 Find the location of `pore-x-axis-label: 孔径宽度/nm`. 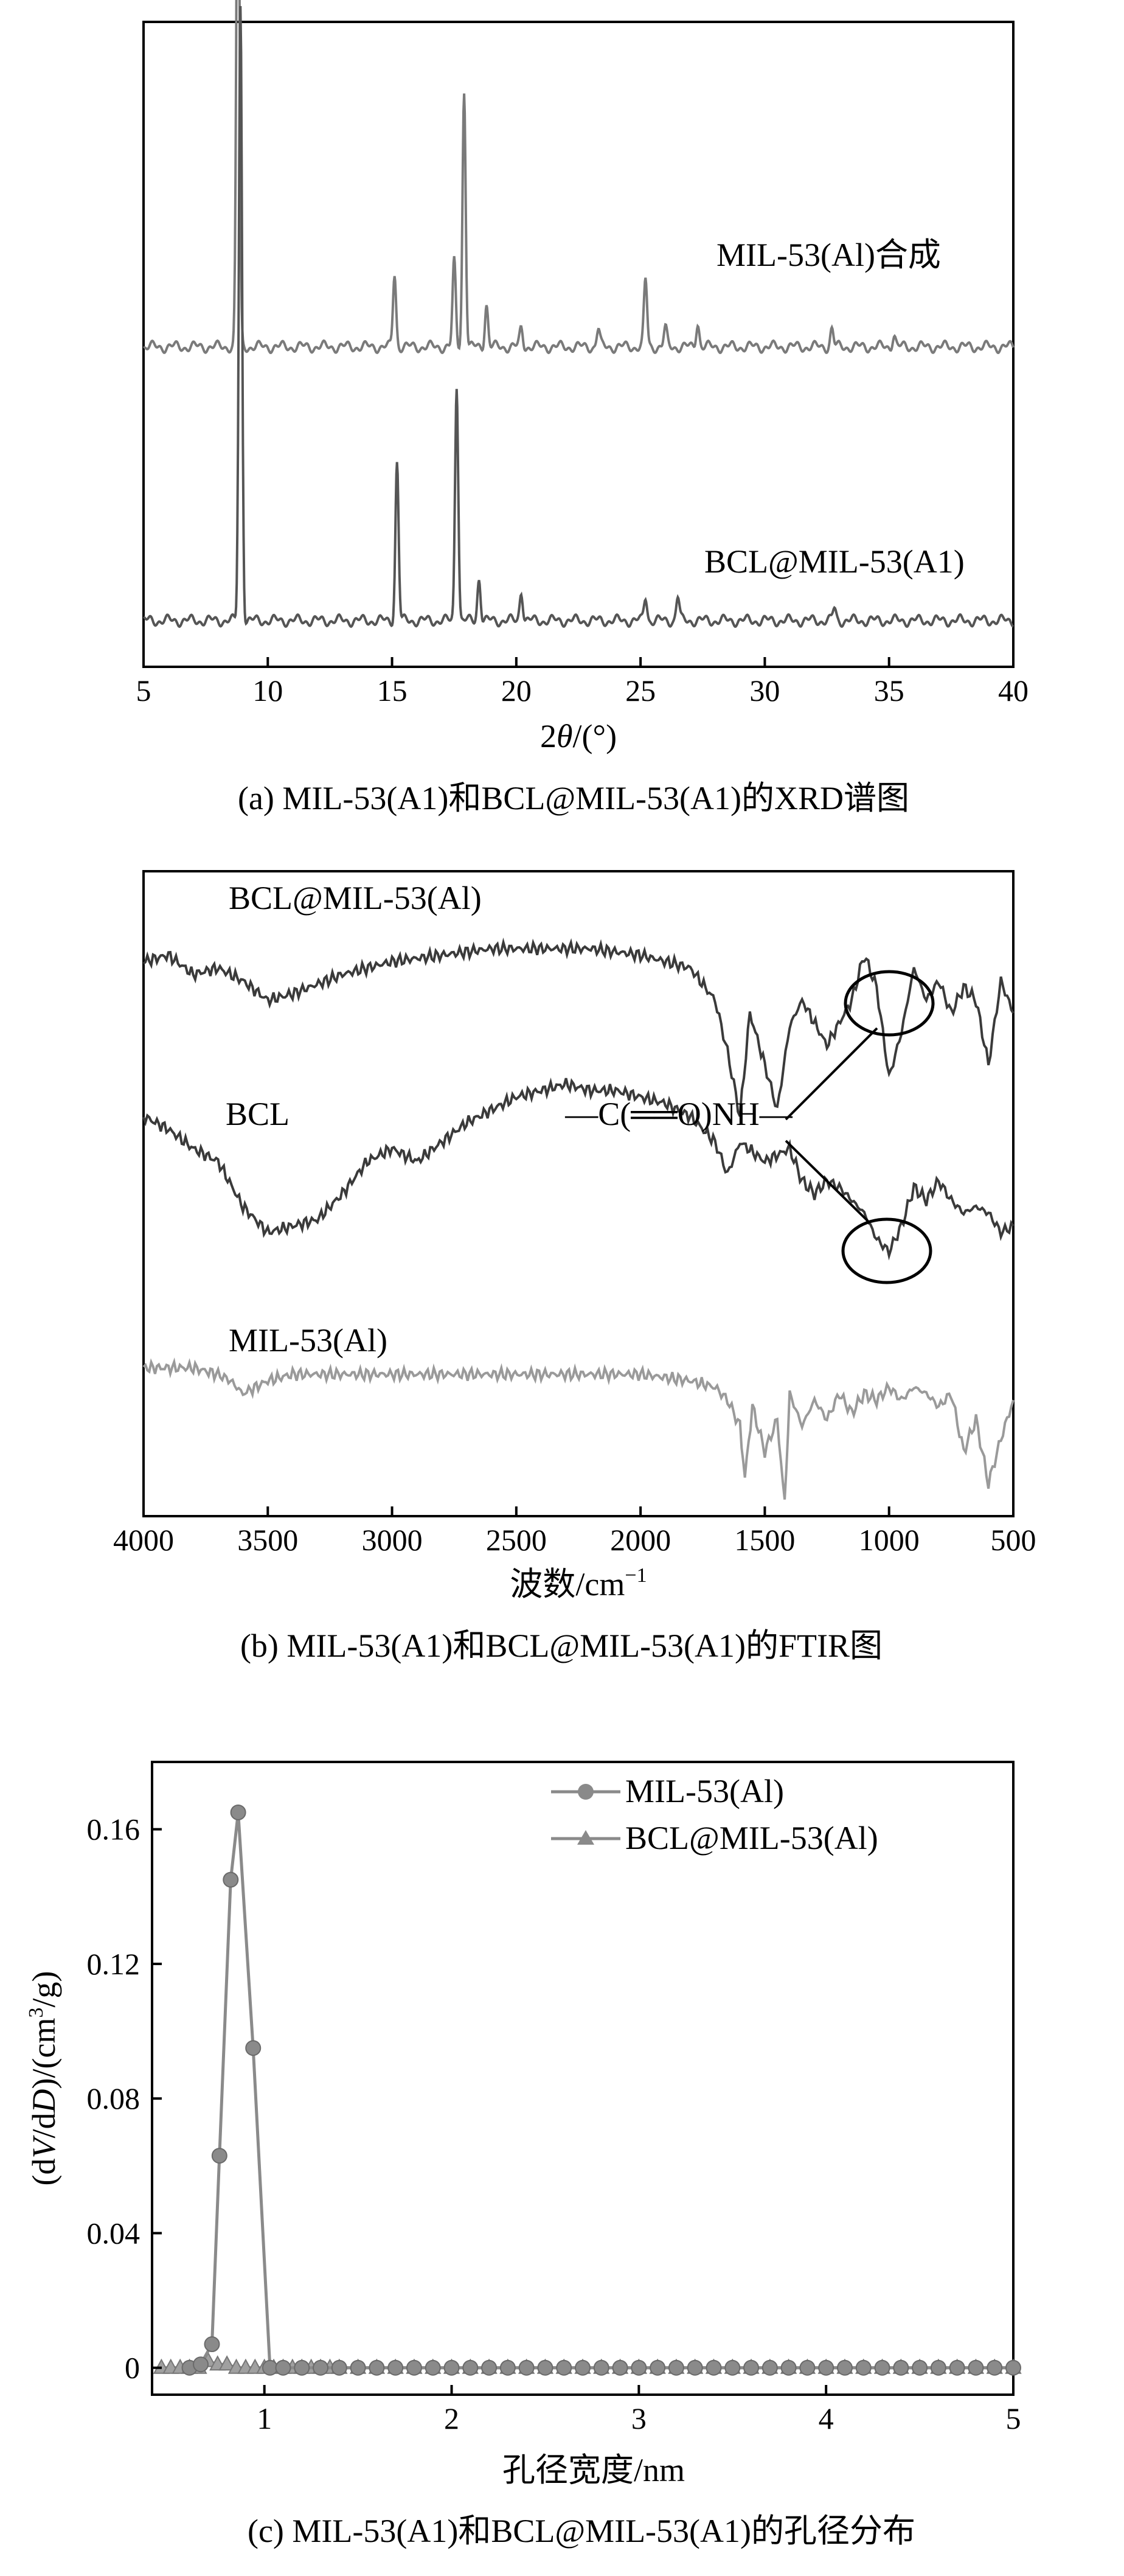

pore-x-axis-label: 孔径宽度/nm is located at coordinates (593, 2470).